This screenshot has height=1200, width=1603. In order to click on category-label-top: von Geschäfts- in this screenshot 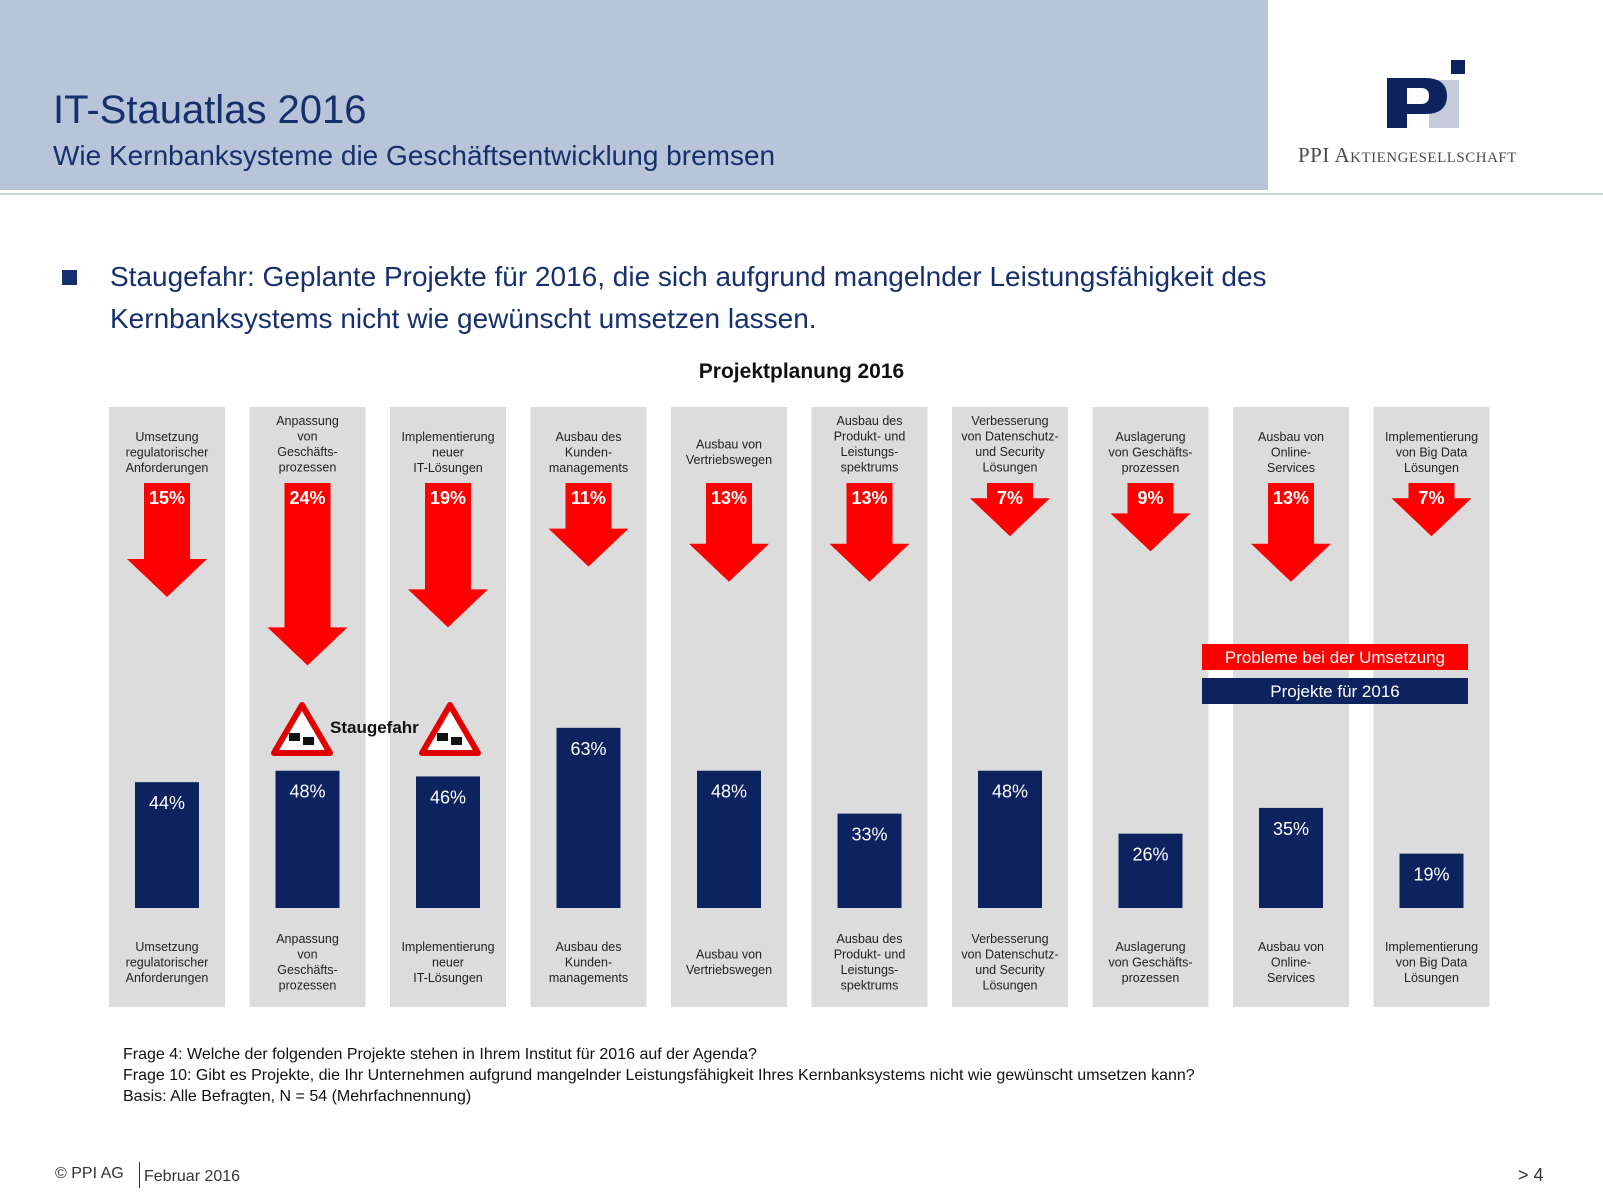, I will do `click(1150, 452)`.